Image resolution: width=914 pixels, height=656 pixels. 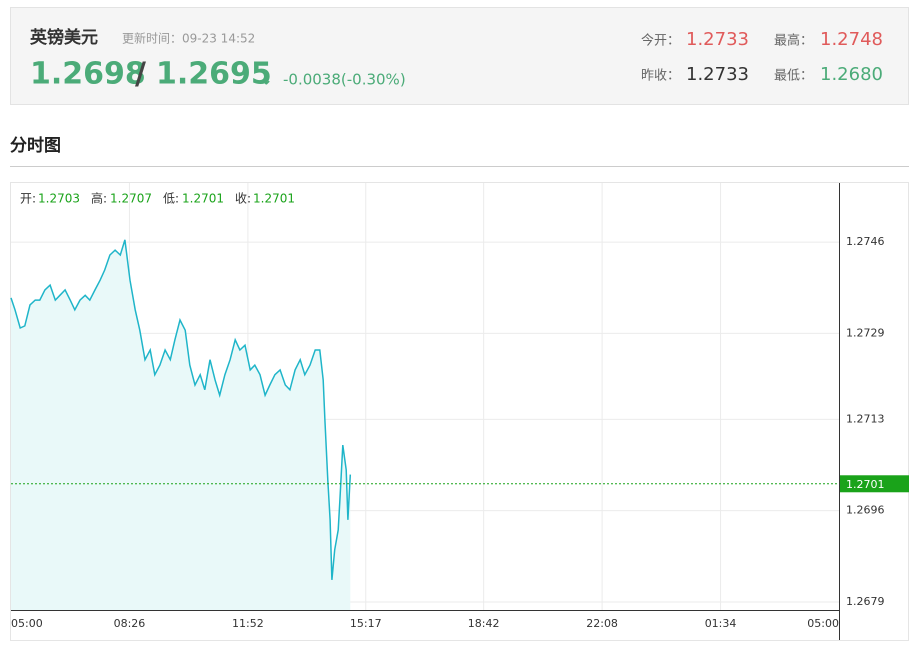 What do you see at coordinates (459, 56) in the screenshot?
I see `quote-panel` at bounding box center [459, 56].